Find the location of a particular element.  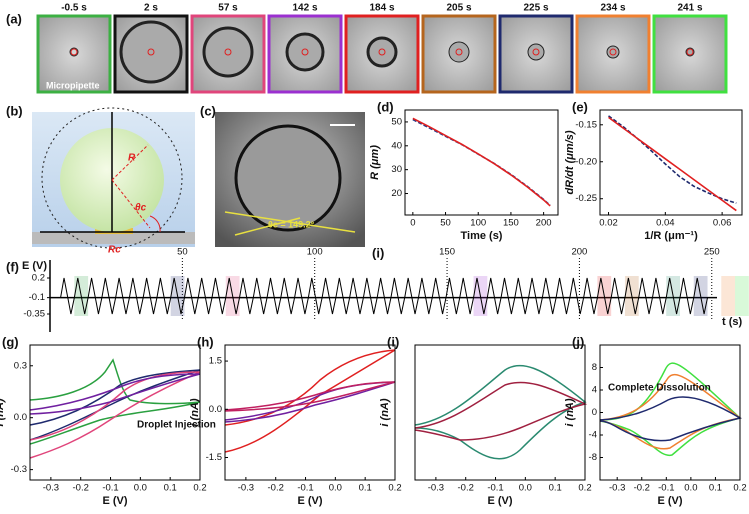

y-tick-label: 50 is located at coordinates (396, 121).